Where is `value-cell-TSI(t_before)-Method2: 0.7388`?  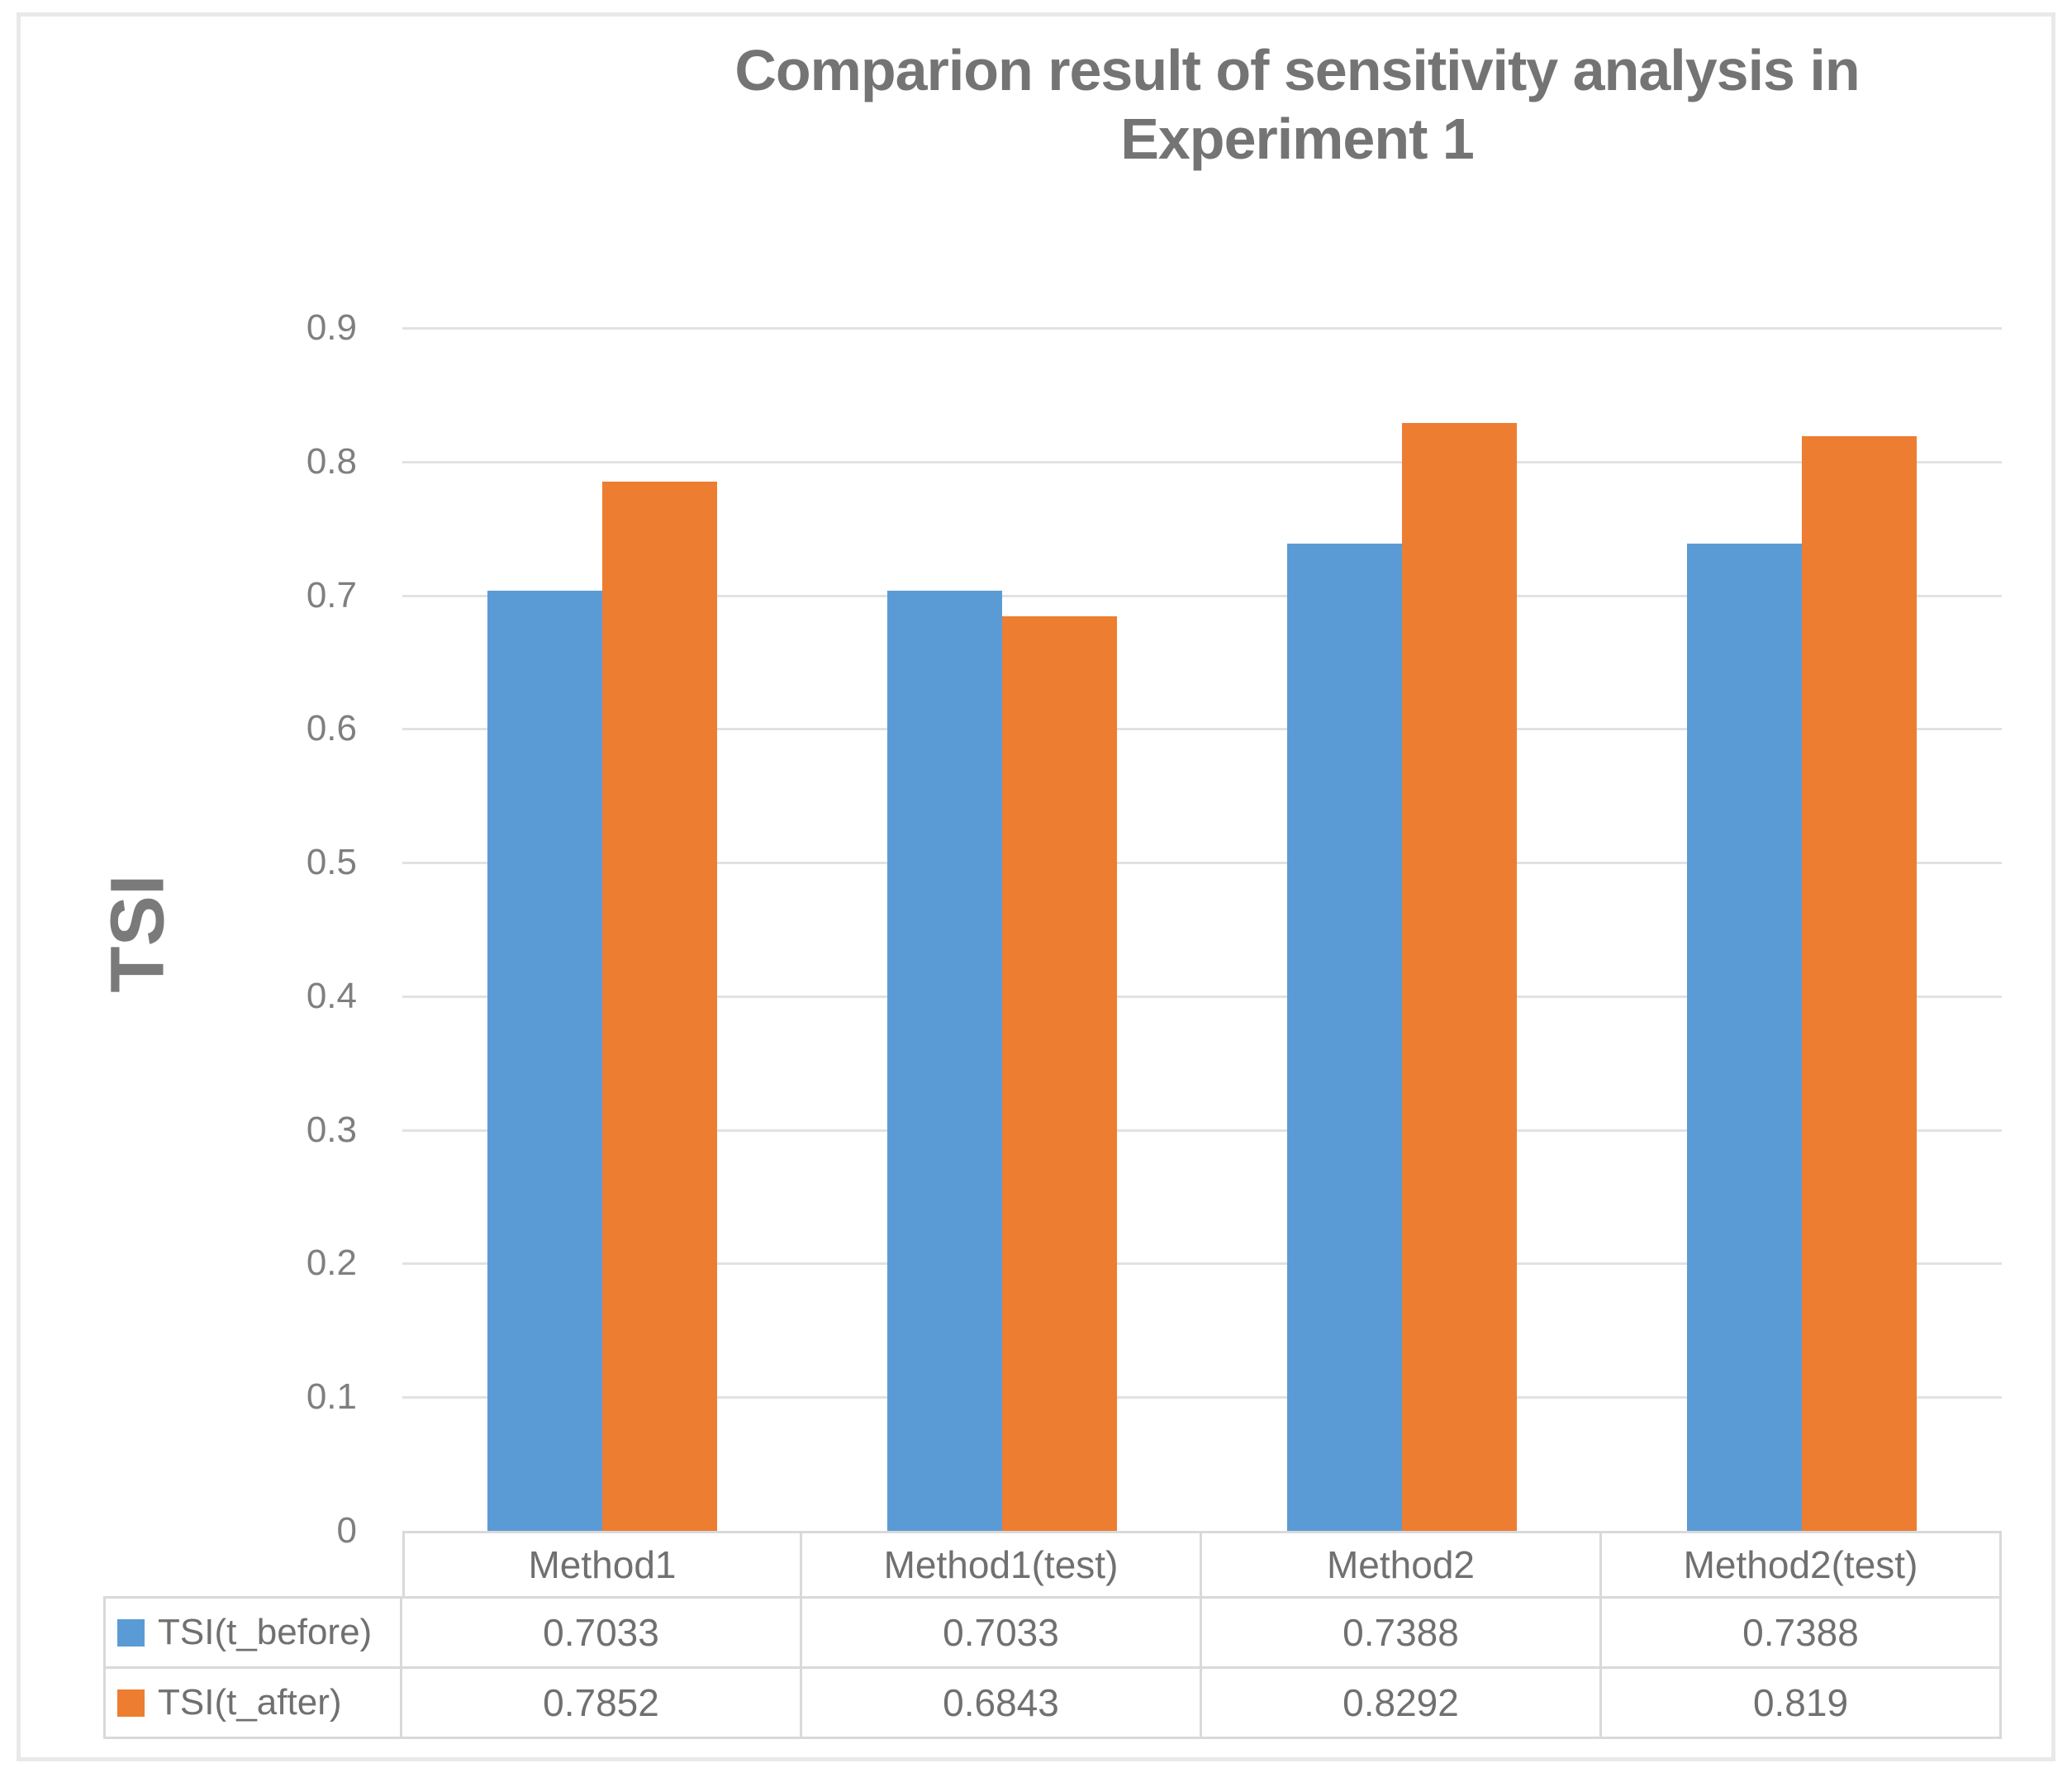
value-cell-TSI(t_before)-Method2: 0.7388 is located at coordinates (1402, 1634).